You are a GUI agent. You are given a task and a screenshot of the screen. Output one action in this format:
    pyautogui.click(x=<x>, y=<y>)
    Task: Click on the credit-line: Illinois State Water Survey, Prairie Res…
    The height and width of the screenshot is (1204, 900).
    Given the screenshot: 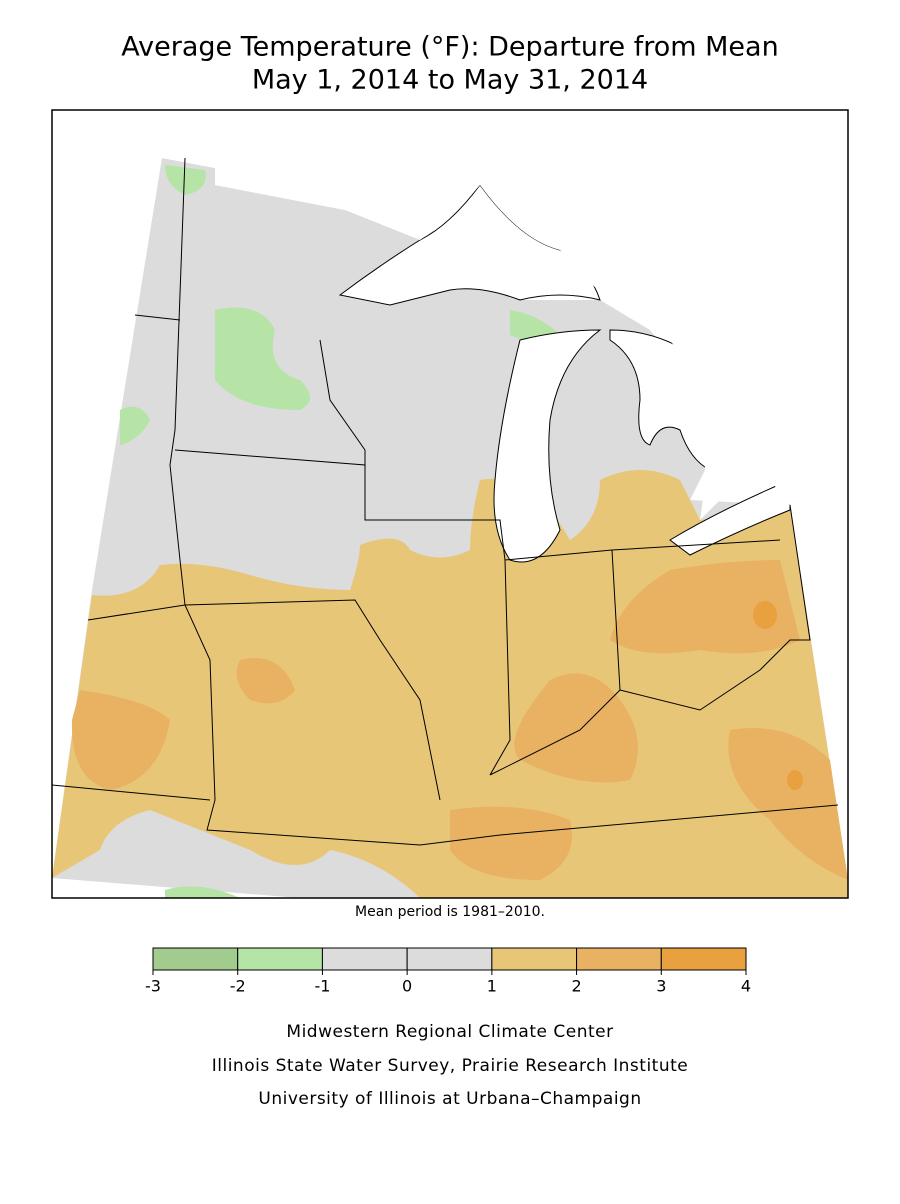 What is the action you would take?
    pyautogui.click(x=450, y=1066)
    